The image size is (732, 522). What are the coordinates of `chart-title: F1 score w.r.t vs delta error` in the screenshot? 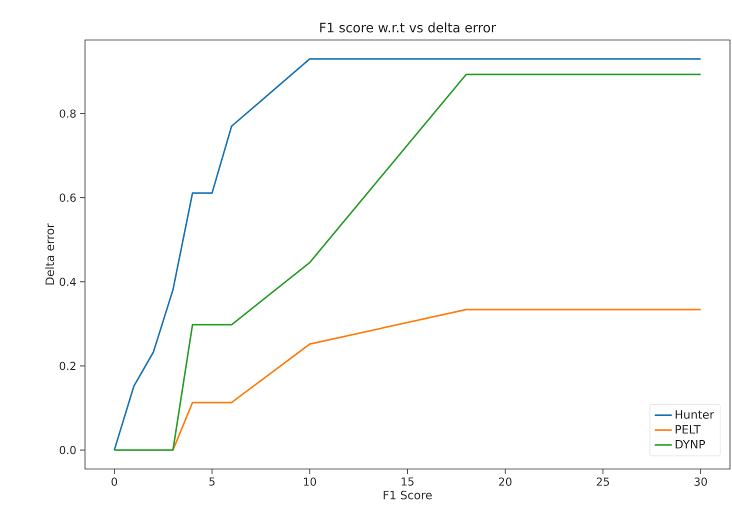 It's located at (408, 27).